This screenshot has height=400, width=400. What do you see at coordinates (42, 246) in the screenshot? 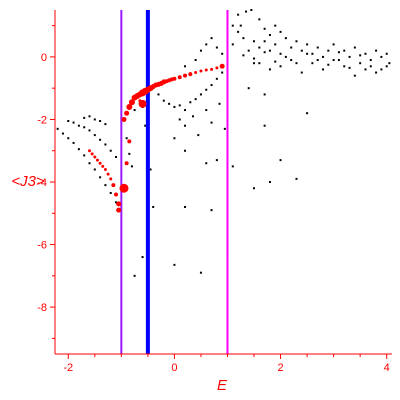
I see `y-tick-label-3: -6` at bounding box center [42, 246].